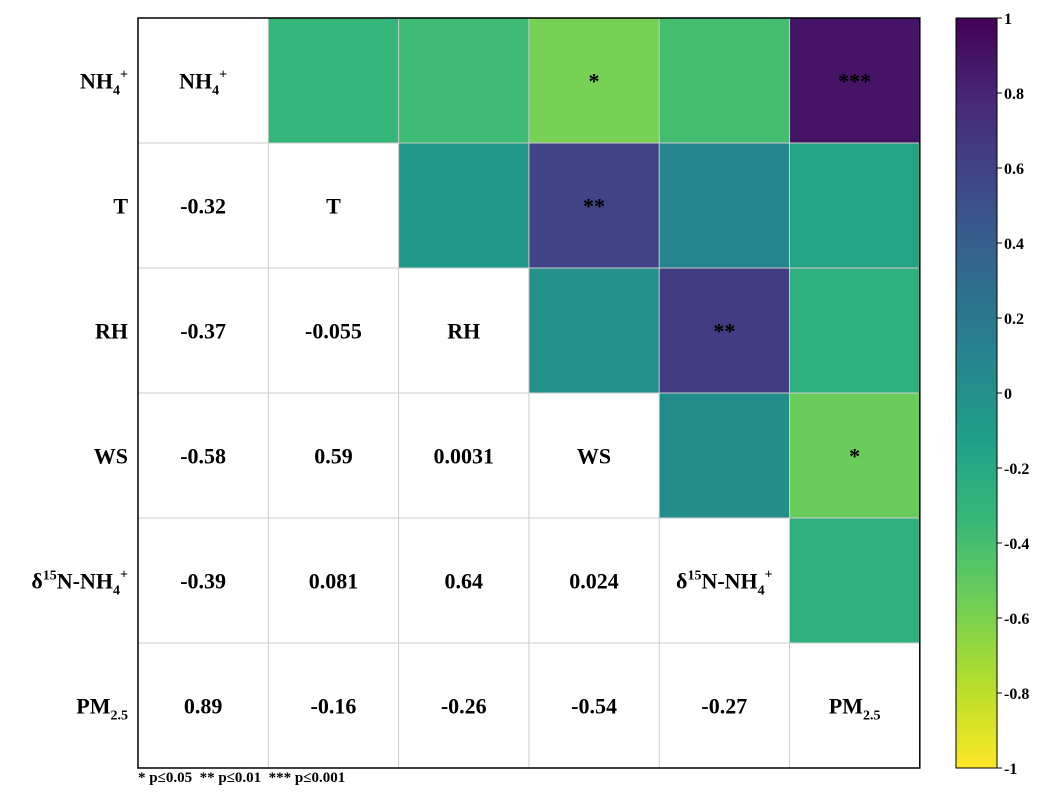 This screenshot has width=1054, height=792. What do you see at coordinates (203, 331) in the screenshot?
I see `value-label-2-0: -0.37` at bounding box center [203, 331].